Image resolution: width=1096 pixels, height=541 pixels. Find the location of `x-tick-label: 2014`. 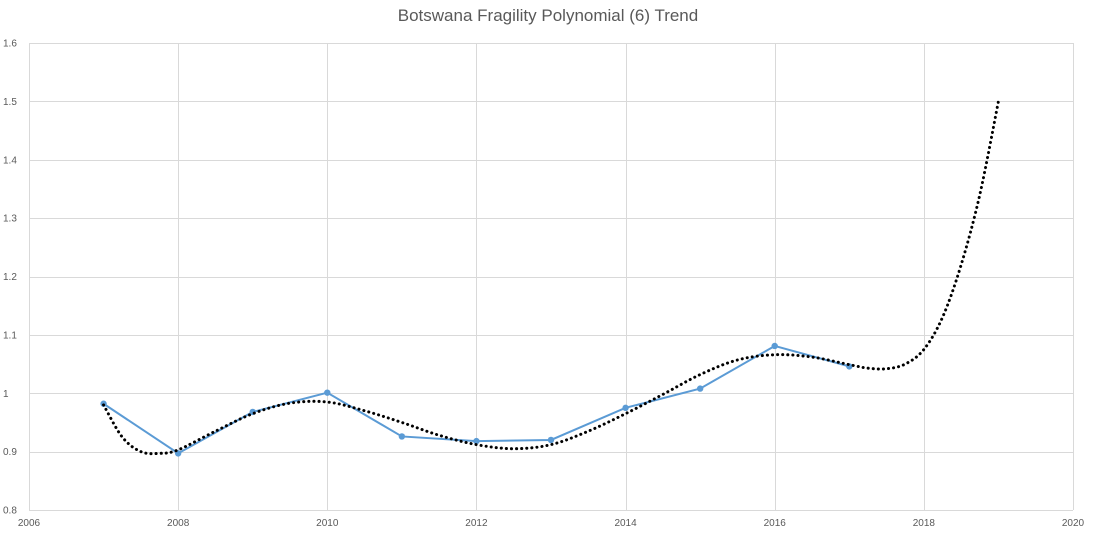

x-tick-label: 2014 is located at coordinates (625, 523).